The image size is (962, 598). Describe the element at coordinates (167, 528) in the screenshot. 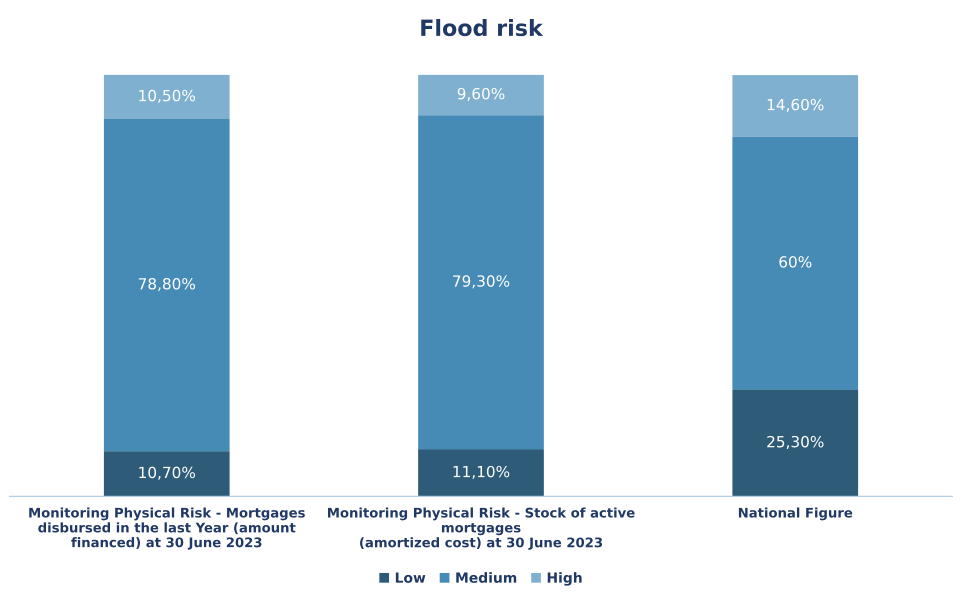

I see `x-tick-label: Monitoring Physical Risk - Mortgages disbursed in the last Year (amount financed) at 30 June 2023` at that location.